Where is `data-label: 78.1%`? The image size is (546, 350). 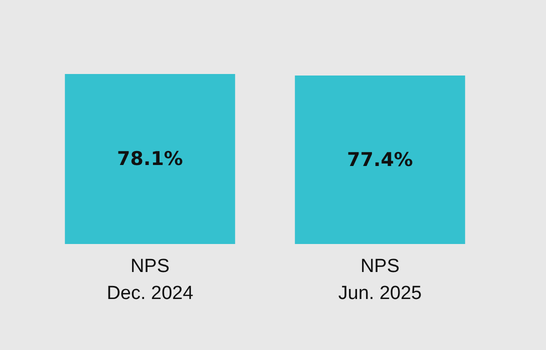 data-label: 78.1% is located at coordinates (150, 159).